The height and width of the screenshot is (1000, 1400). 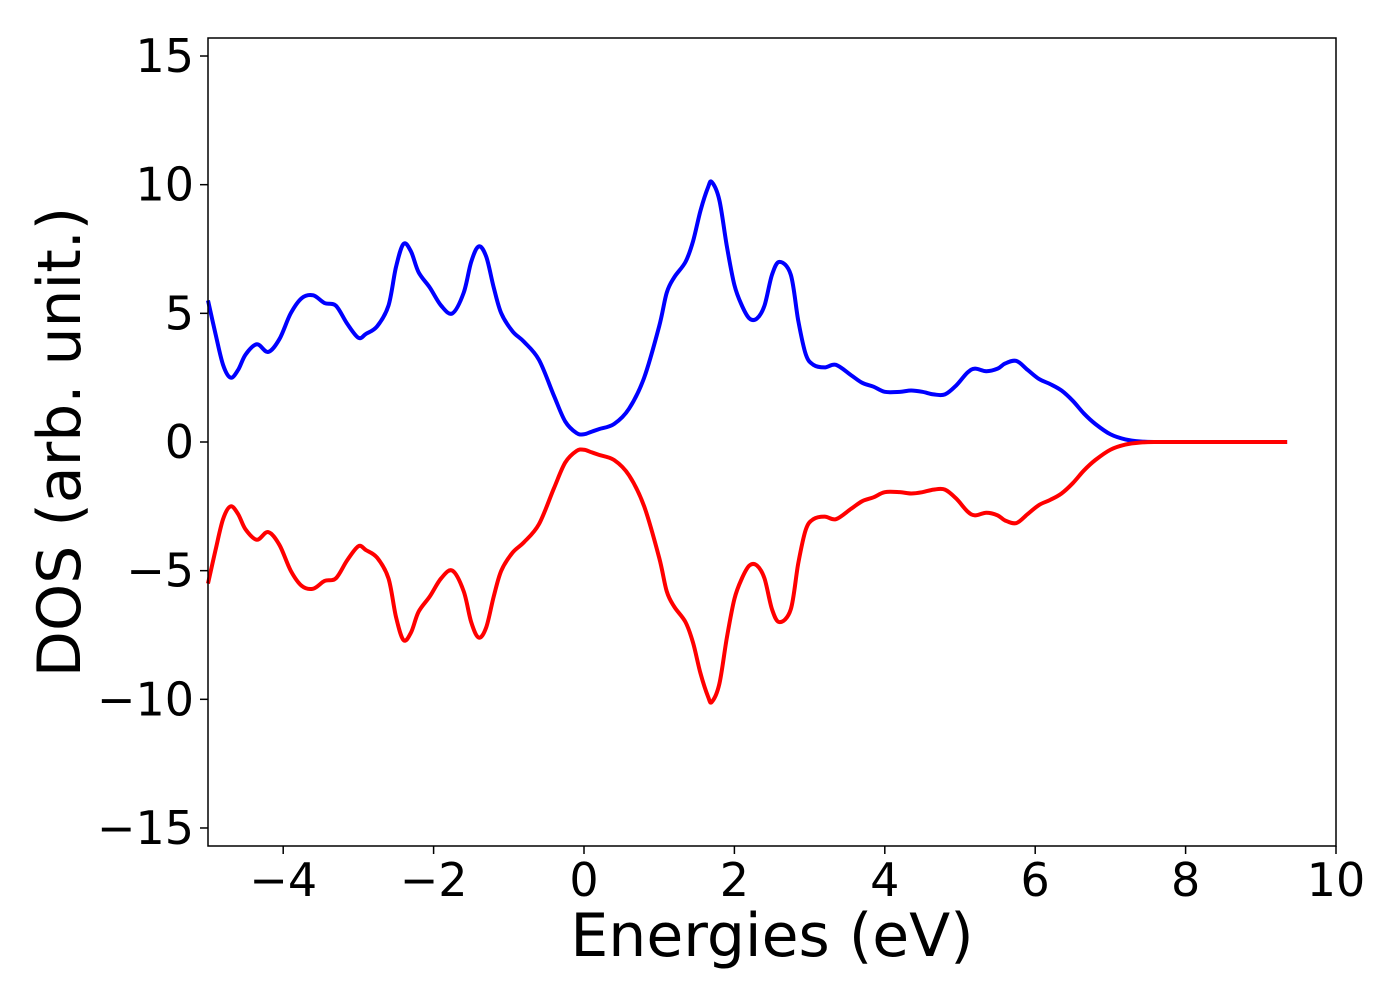 I want to click on y-tick-label: −5, so click(x=160, y=571).